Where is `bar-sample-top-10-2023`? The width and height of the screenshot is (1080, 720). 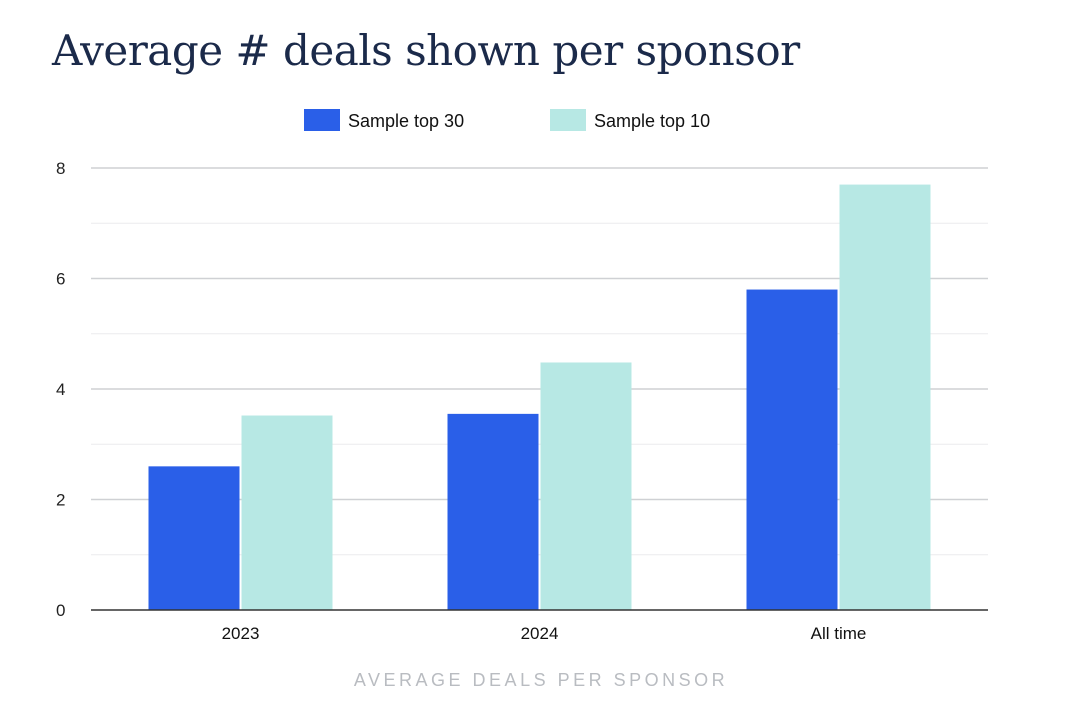
bar-sample-top-10-2023 is located at coordinates (287, 512).